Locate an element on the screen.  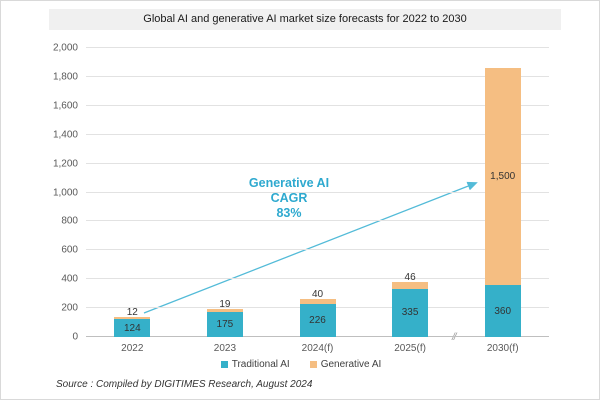
x-axis-label: 2030(f) is located at coordinates (502, 348).